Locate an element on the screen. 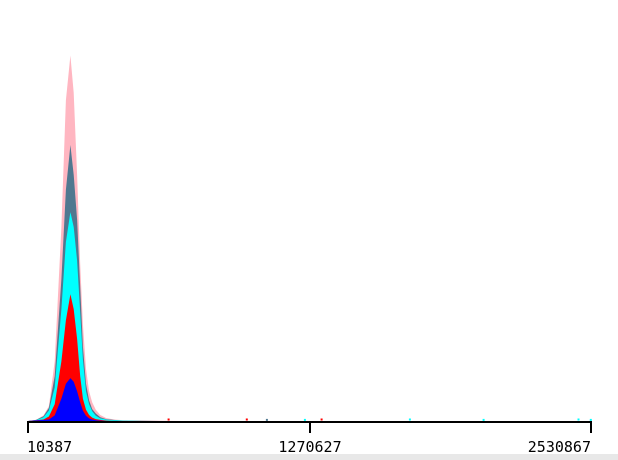 This screenshot has height=460, width=618. x-tick-label-mid: 1270627 is located at coordinates (309, 447).